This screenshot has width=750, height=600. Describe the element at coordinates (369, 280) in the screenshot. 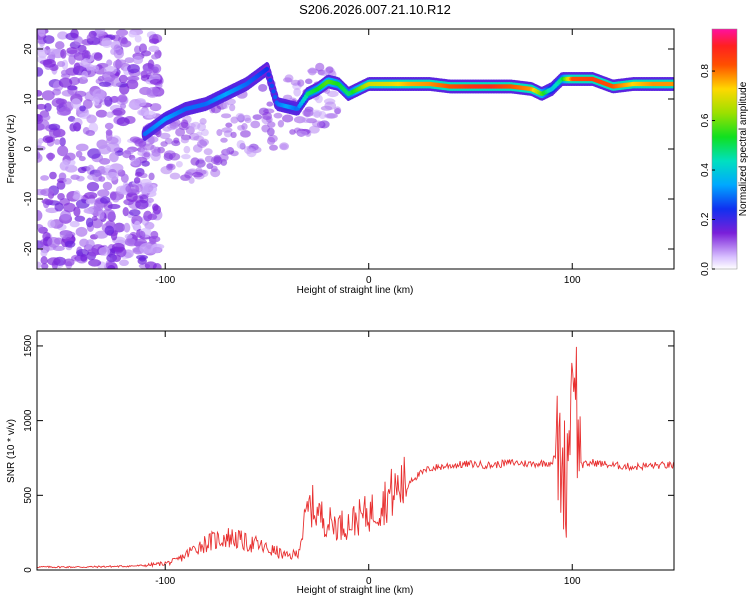

I see `spectrogram-xtick-label: 0` at that location.